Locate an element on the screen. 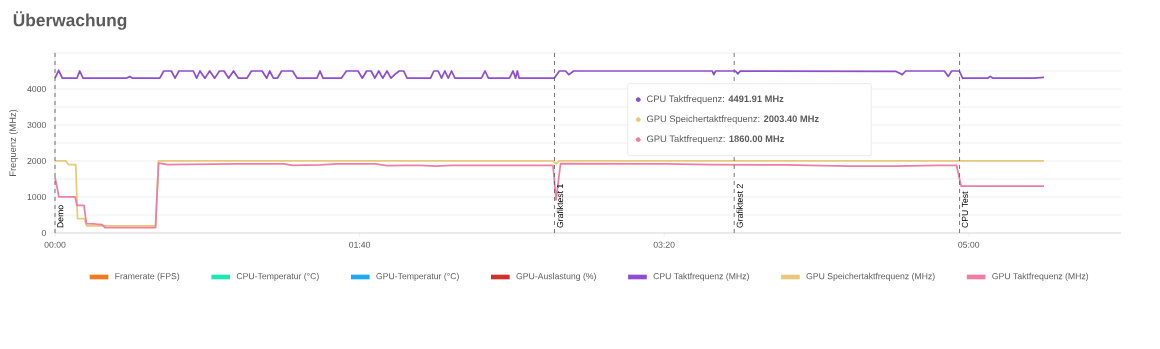 The width and height of the screenshot is (1160, 349). annotation: GPU Speichertaktfrequenz: 2003.40 MHz is located at coordinates (733, 119).